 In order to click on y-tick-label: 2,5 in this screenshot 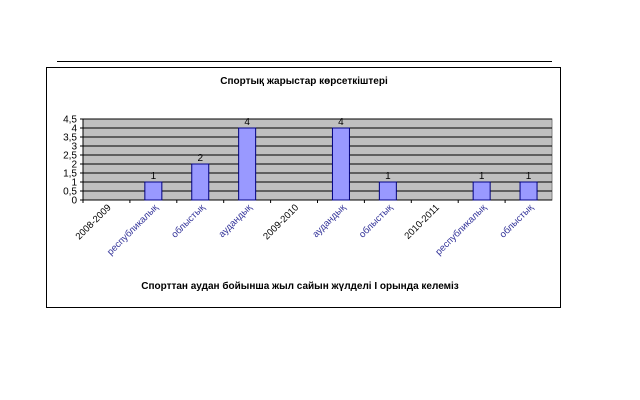, I will do `click(70, 156)`.